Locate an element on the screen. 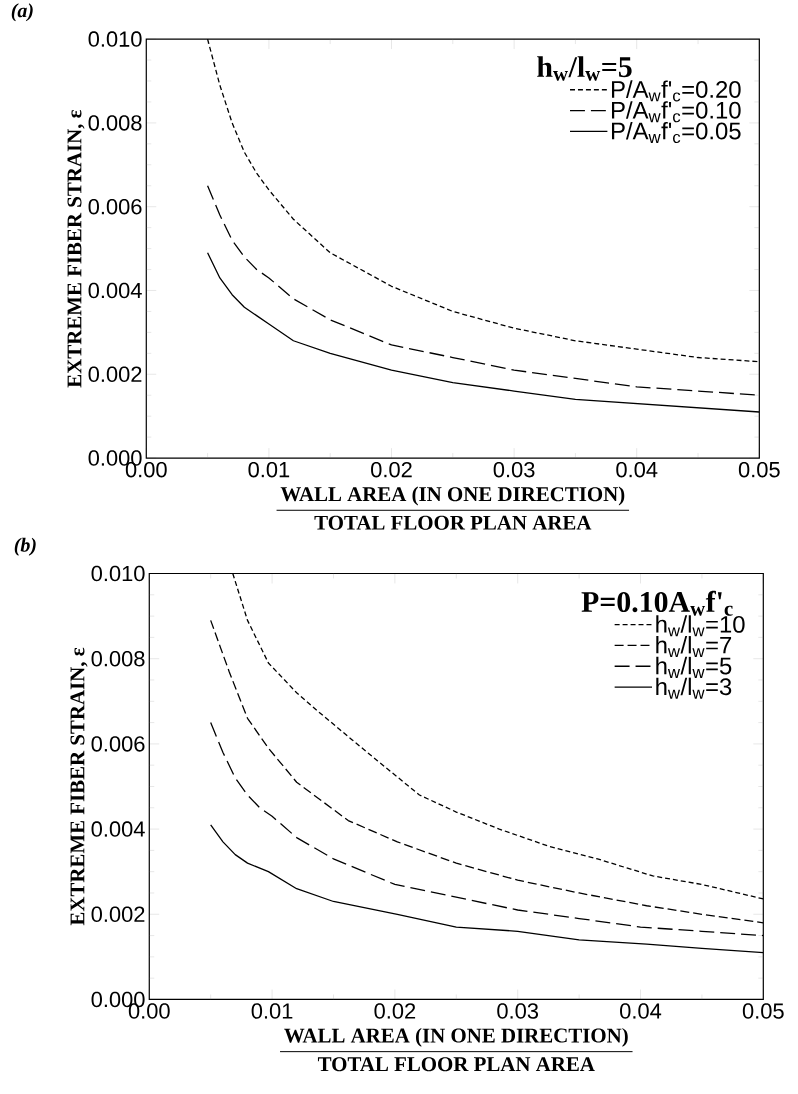 Image resolution: width=798 pixels, height=1094 pixels. legend-label: P/A$_{w}$f'$_{c}$=0.20 is located at coordinates (676, 91).